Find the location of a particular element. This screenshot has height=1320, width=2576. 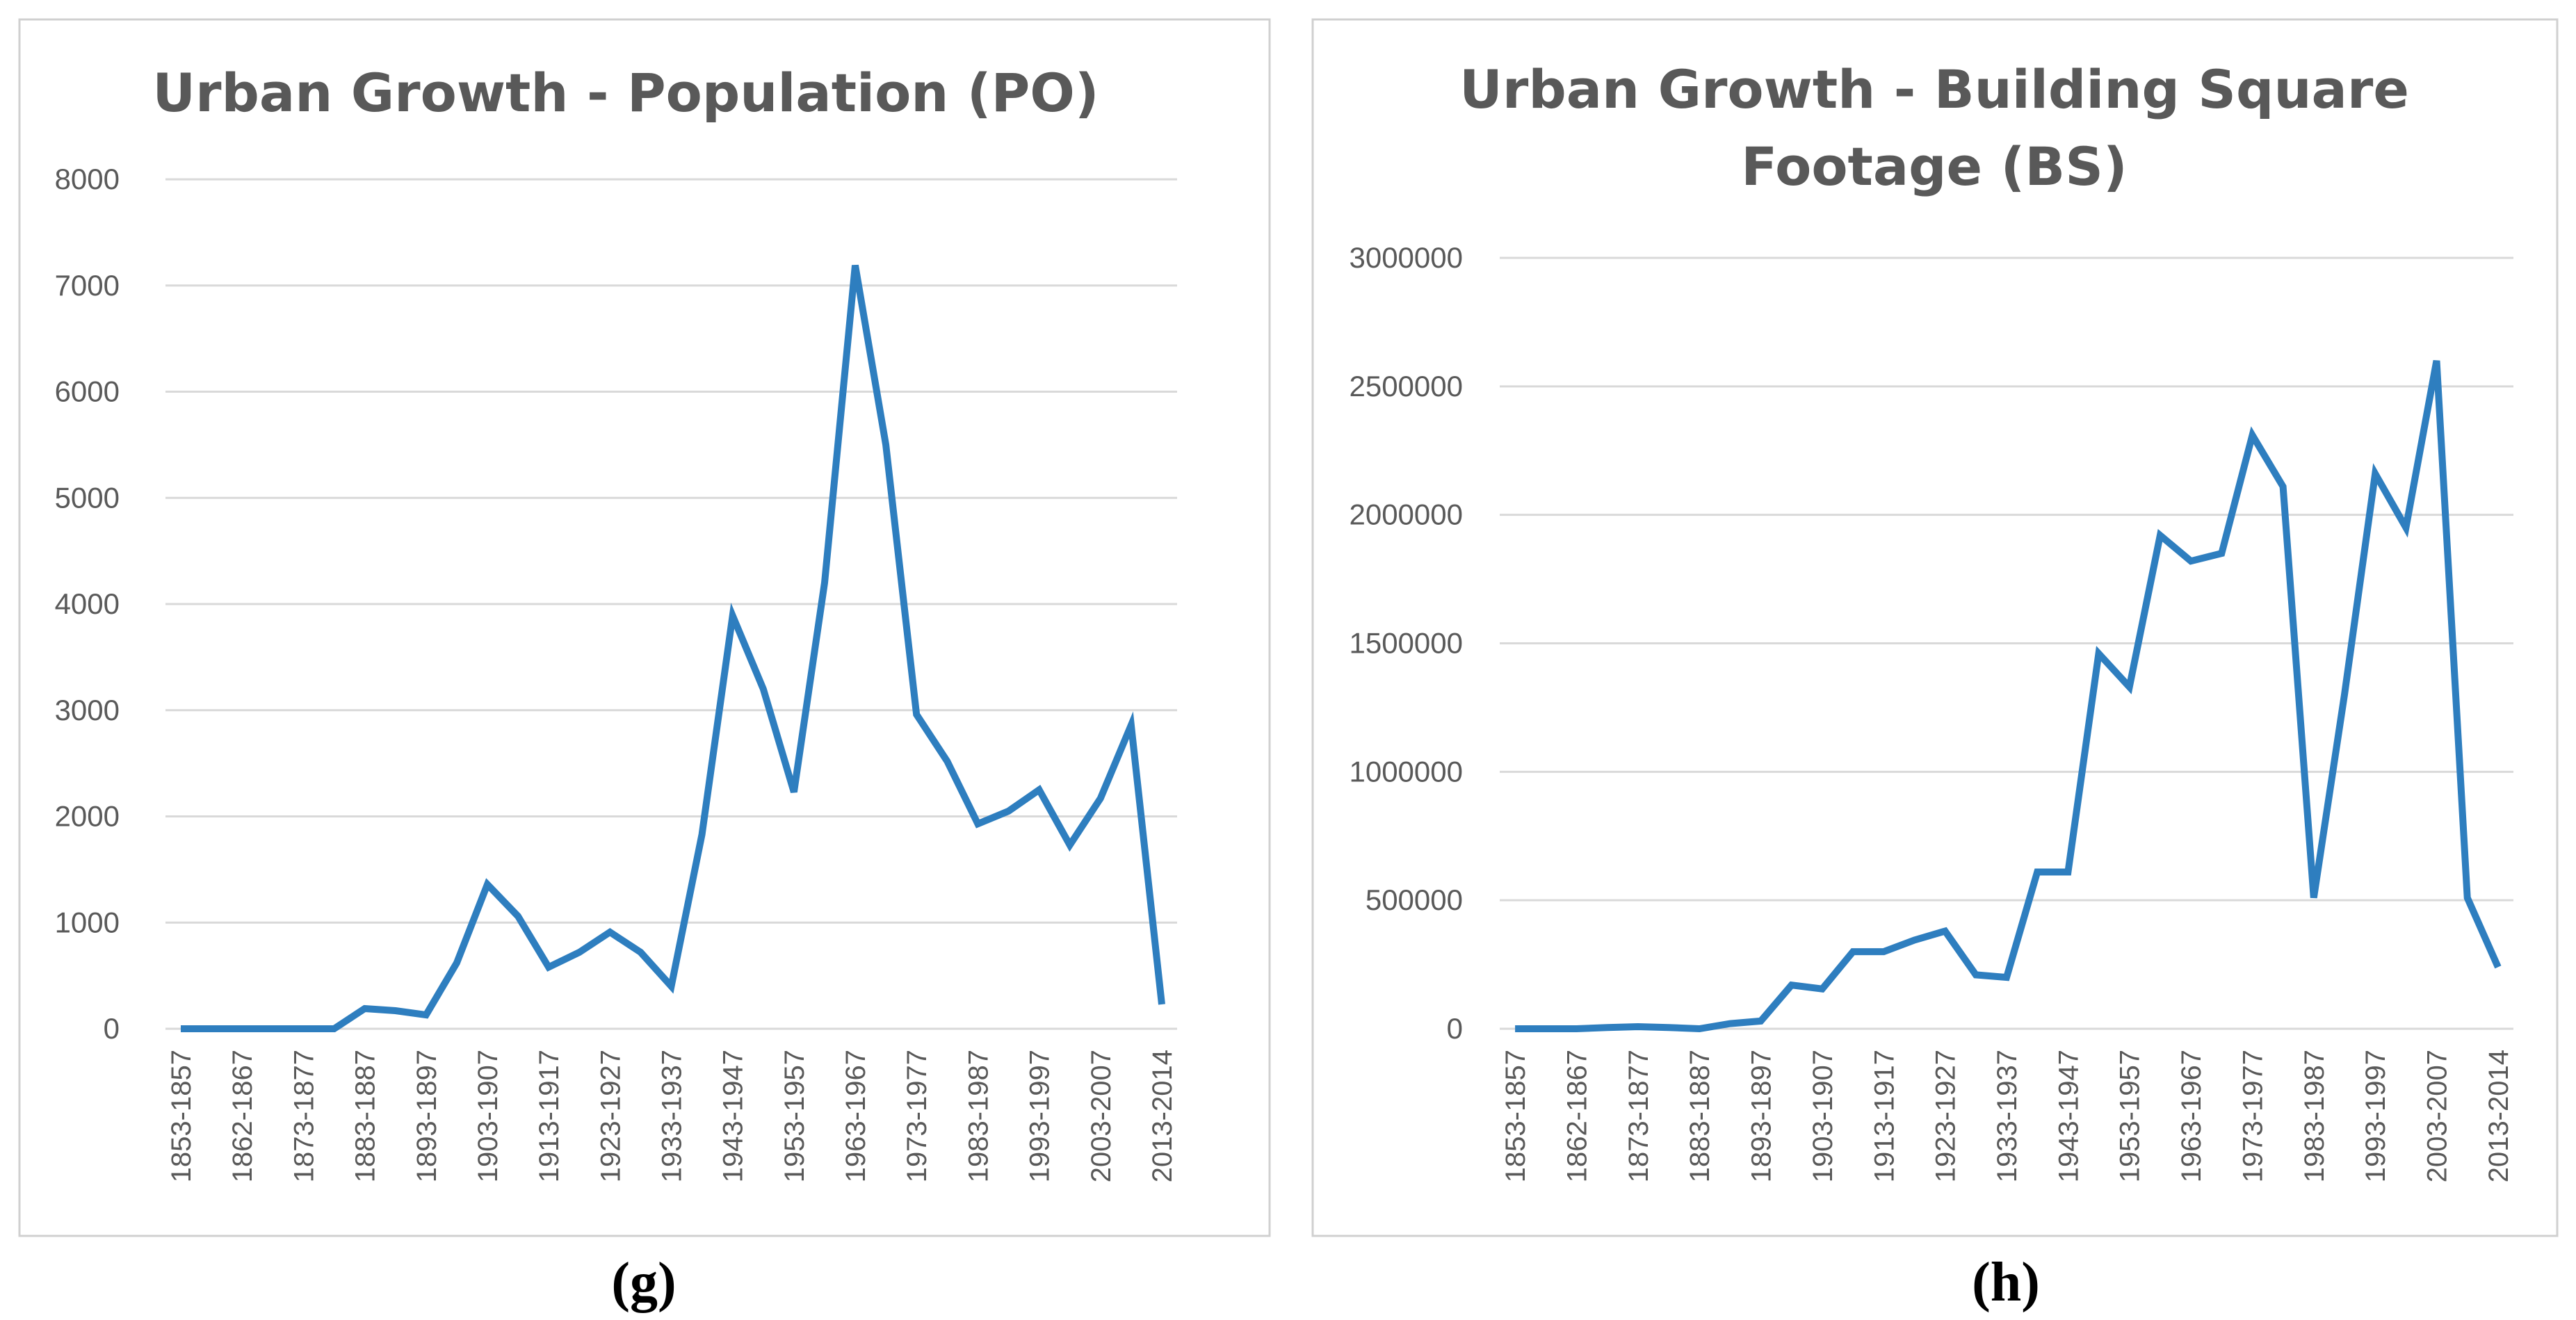

y-tick-label: 5000 is located at coordinates (87, 498).